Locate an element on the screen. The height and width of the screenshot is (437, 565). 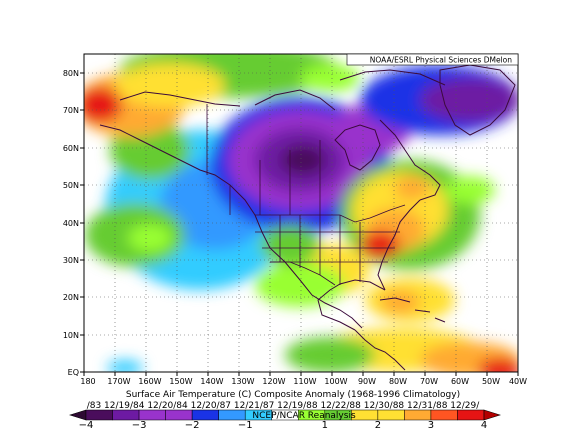
colorbar-tick-label: 3 is located at coordinates (431, 425).